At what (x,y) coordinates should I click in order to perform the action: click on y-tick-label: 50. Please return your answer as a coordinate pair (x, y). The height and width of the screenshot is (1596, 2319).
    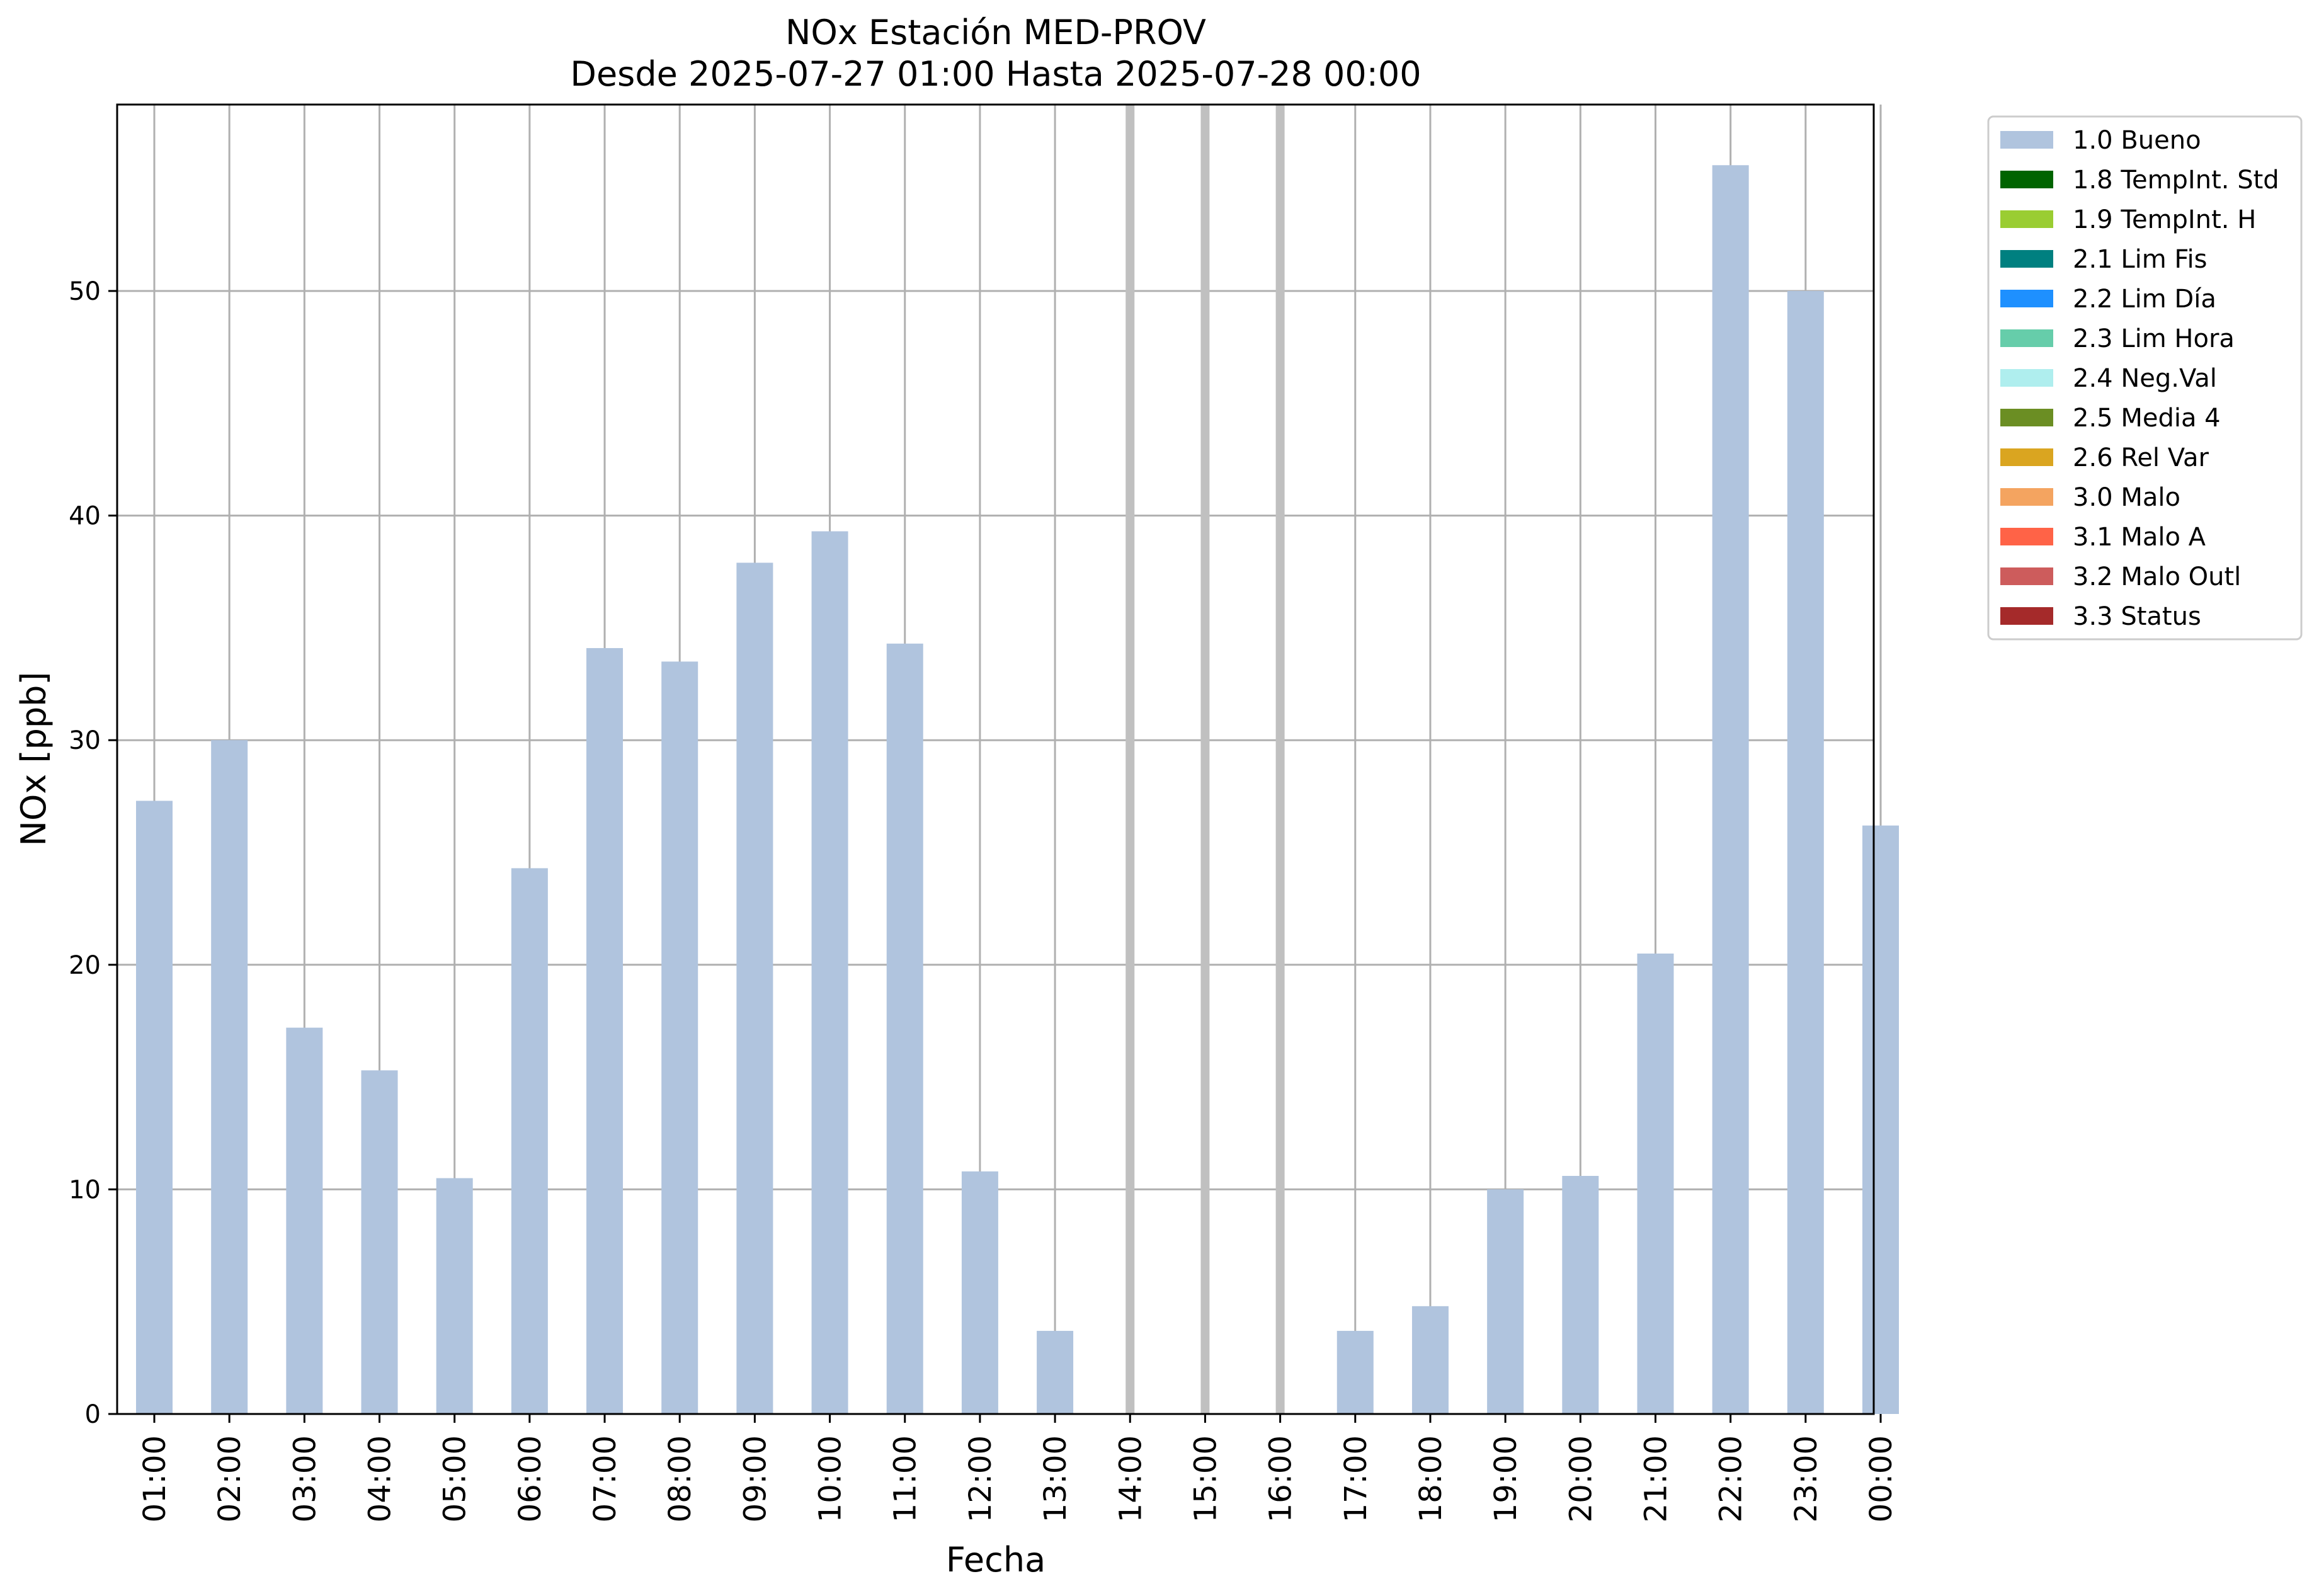
    Looking at the image, I should click on (85, 291).